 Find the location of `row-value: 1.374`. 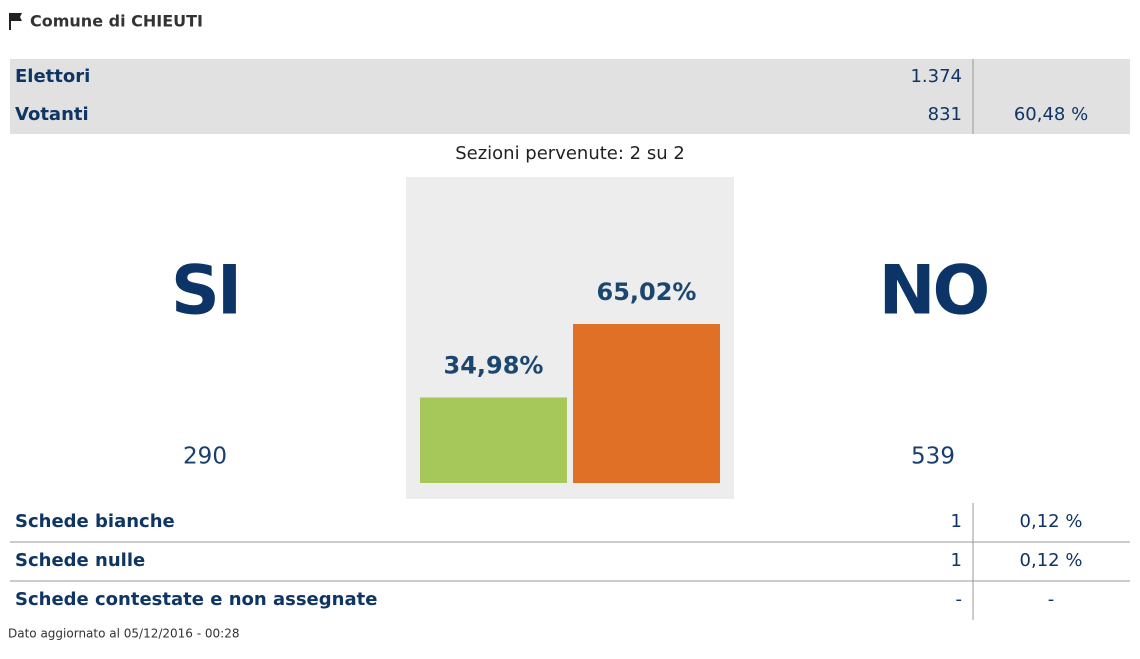

row-value: 1.374 is located at coordinates (936, 76).